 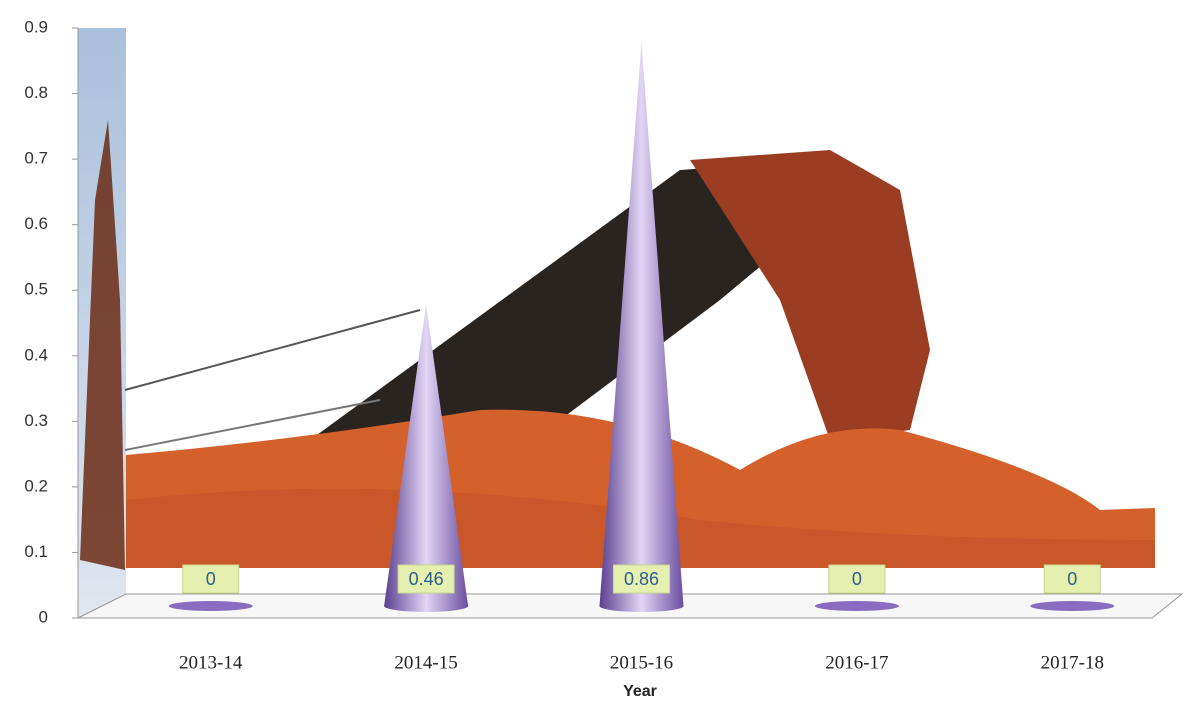 I want to click on y-tick-label: 0.6, so click(x=36, y=223).